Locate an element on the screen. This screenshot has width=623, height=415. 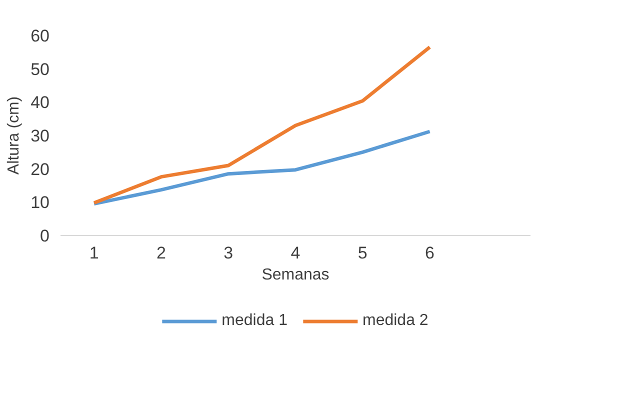
y-tick-label: 0 is located at coordinates (45, 236).